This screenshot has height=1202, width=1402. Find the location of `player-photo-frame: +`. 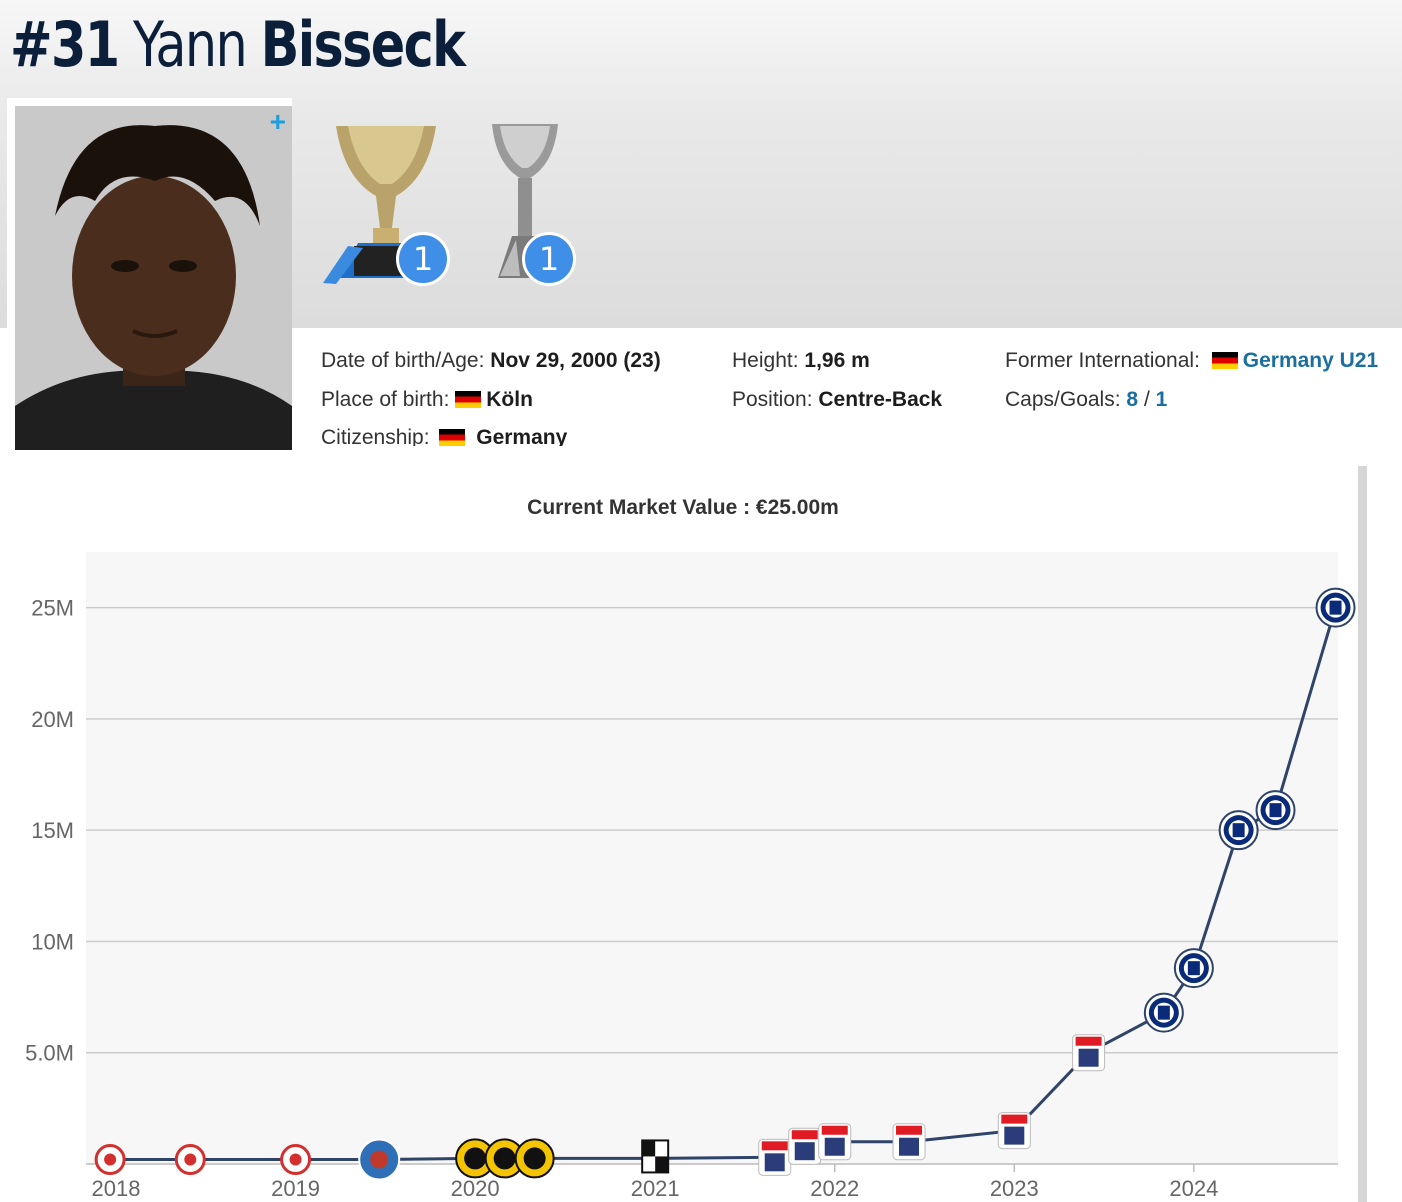

player-photo-frame: + is located at coordinates (149, 274).